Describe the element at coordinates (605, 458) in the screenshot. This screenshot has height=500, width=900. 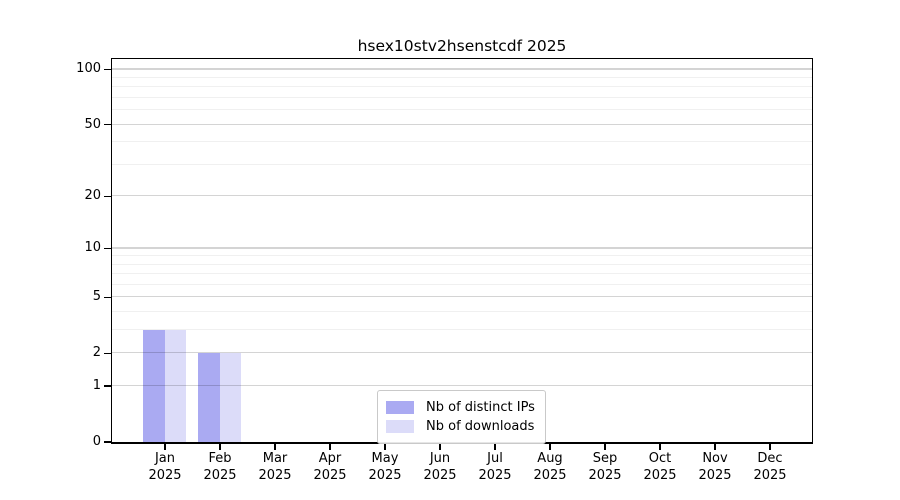
I see `x-tick-month: Sep` at that location.